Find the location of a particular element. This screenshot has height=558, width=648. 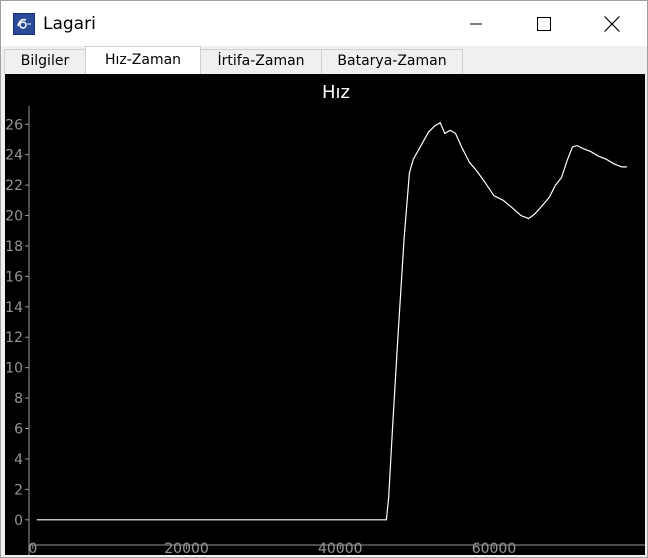

y-tick-label: 14 is located at coordinates (14, 308).